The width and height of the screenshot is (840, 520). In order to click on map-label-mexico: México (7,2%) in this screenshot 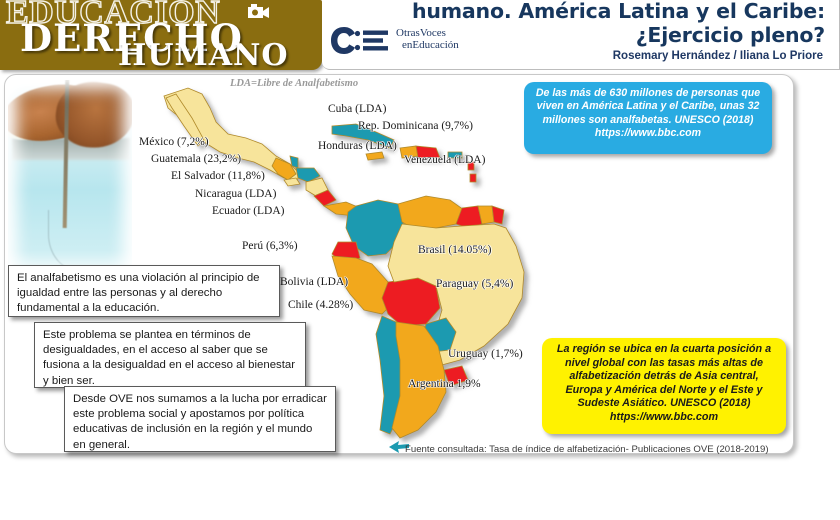, I will do `click(174, 142)`.